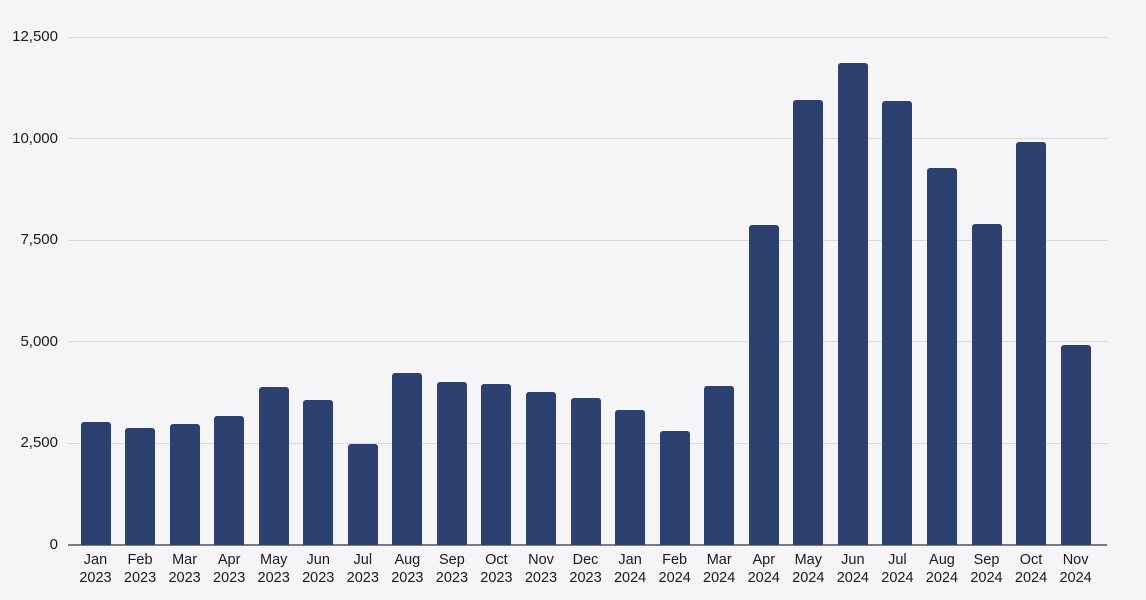 The image size is (1146, 600). I want to click on x-tick-label: Jan 2023, so click(96, 569).